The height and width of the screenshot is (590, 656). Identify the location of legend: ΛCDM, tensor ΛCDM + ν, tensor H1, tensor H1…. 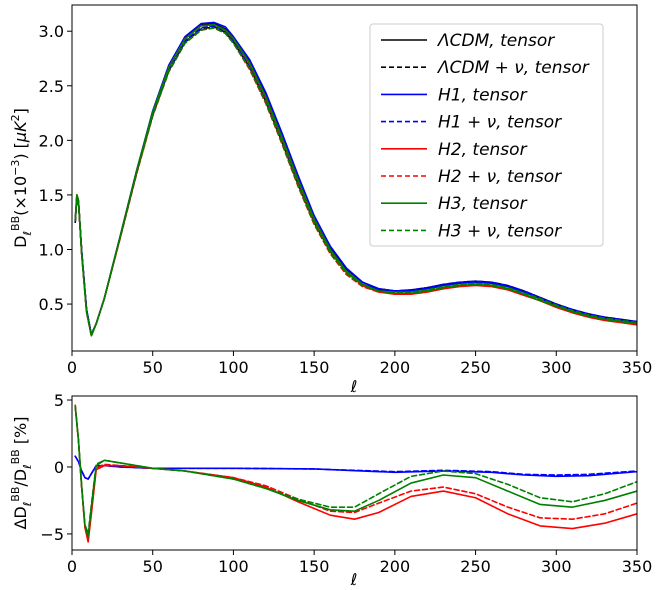
(486, 135).